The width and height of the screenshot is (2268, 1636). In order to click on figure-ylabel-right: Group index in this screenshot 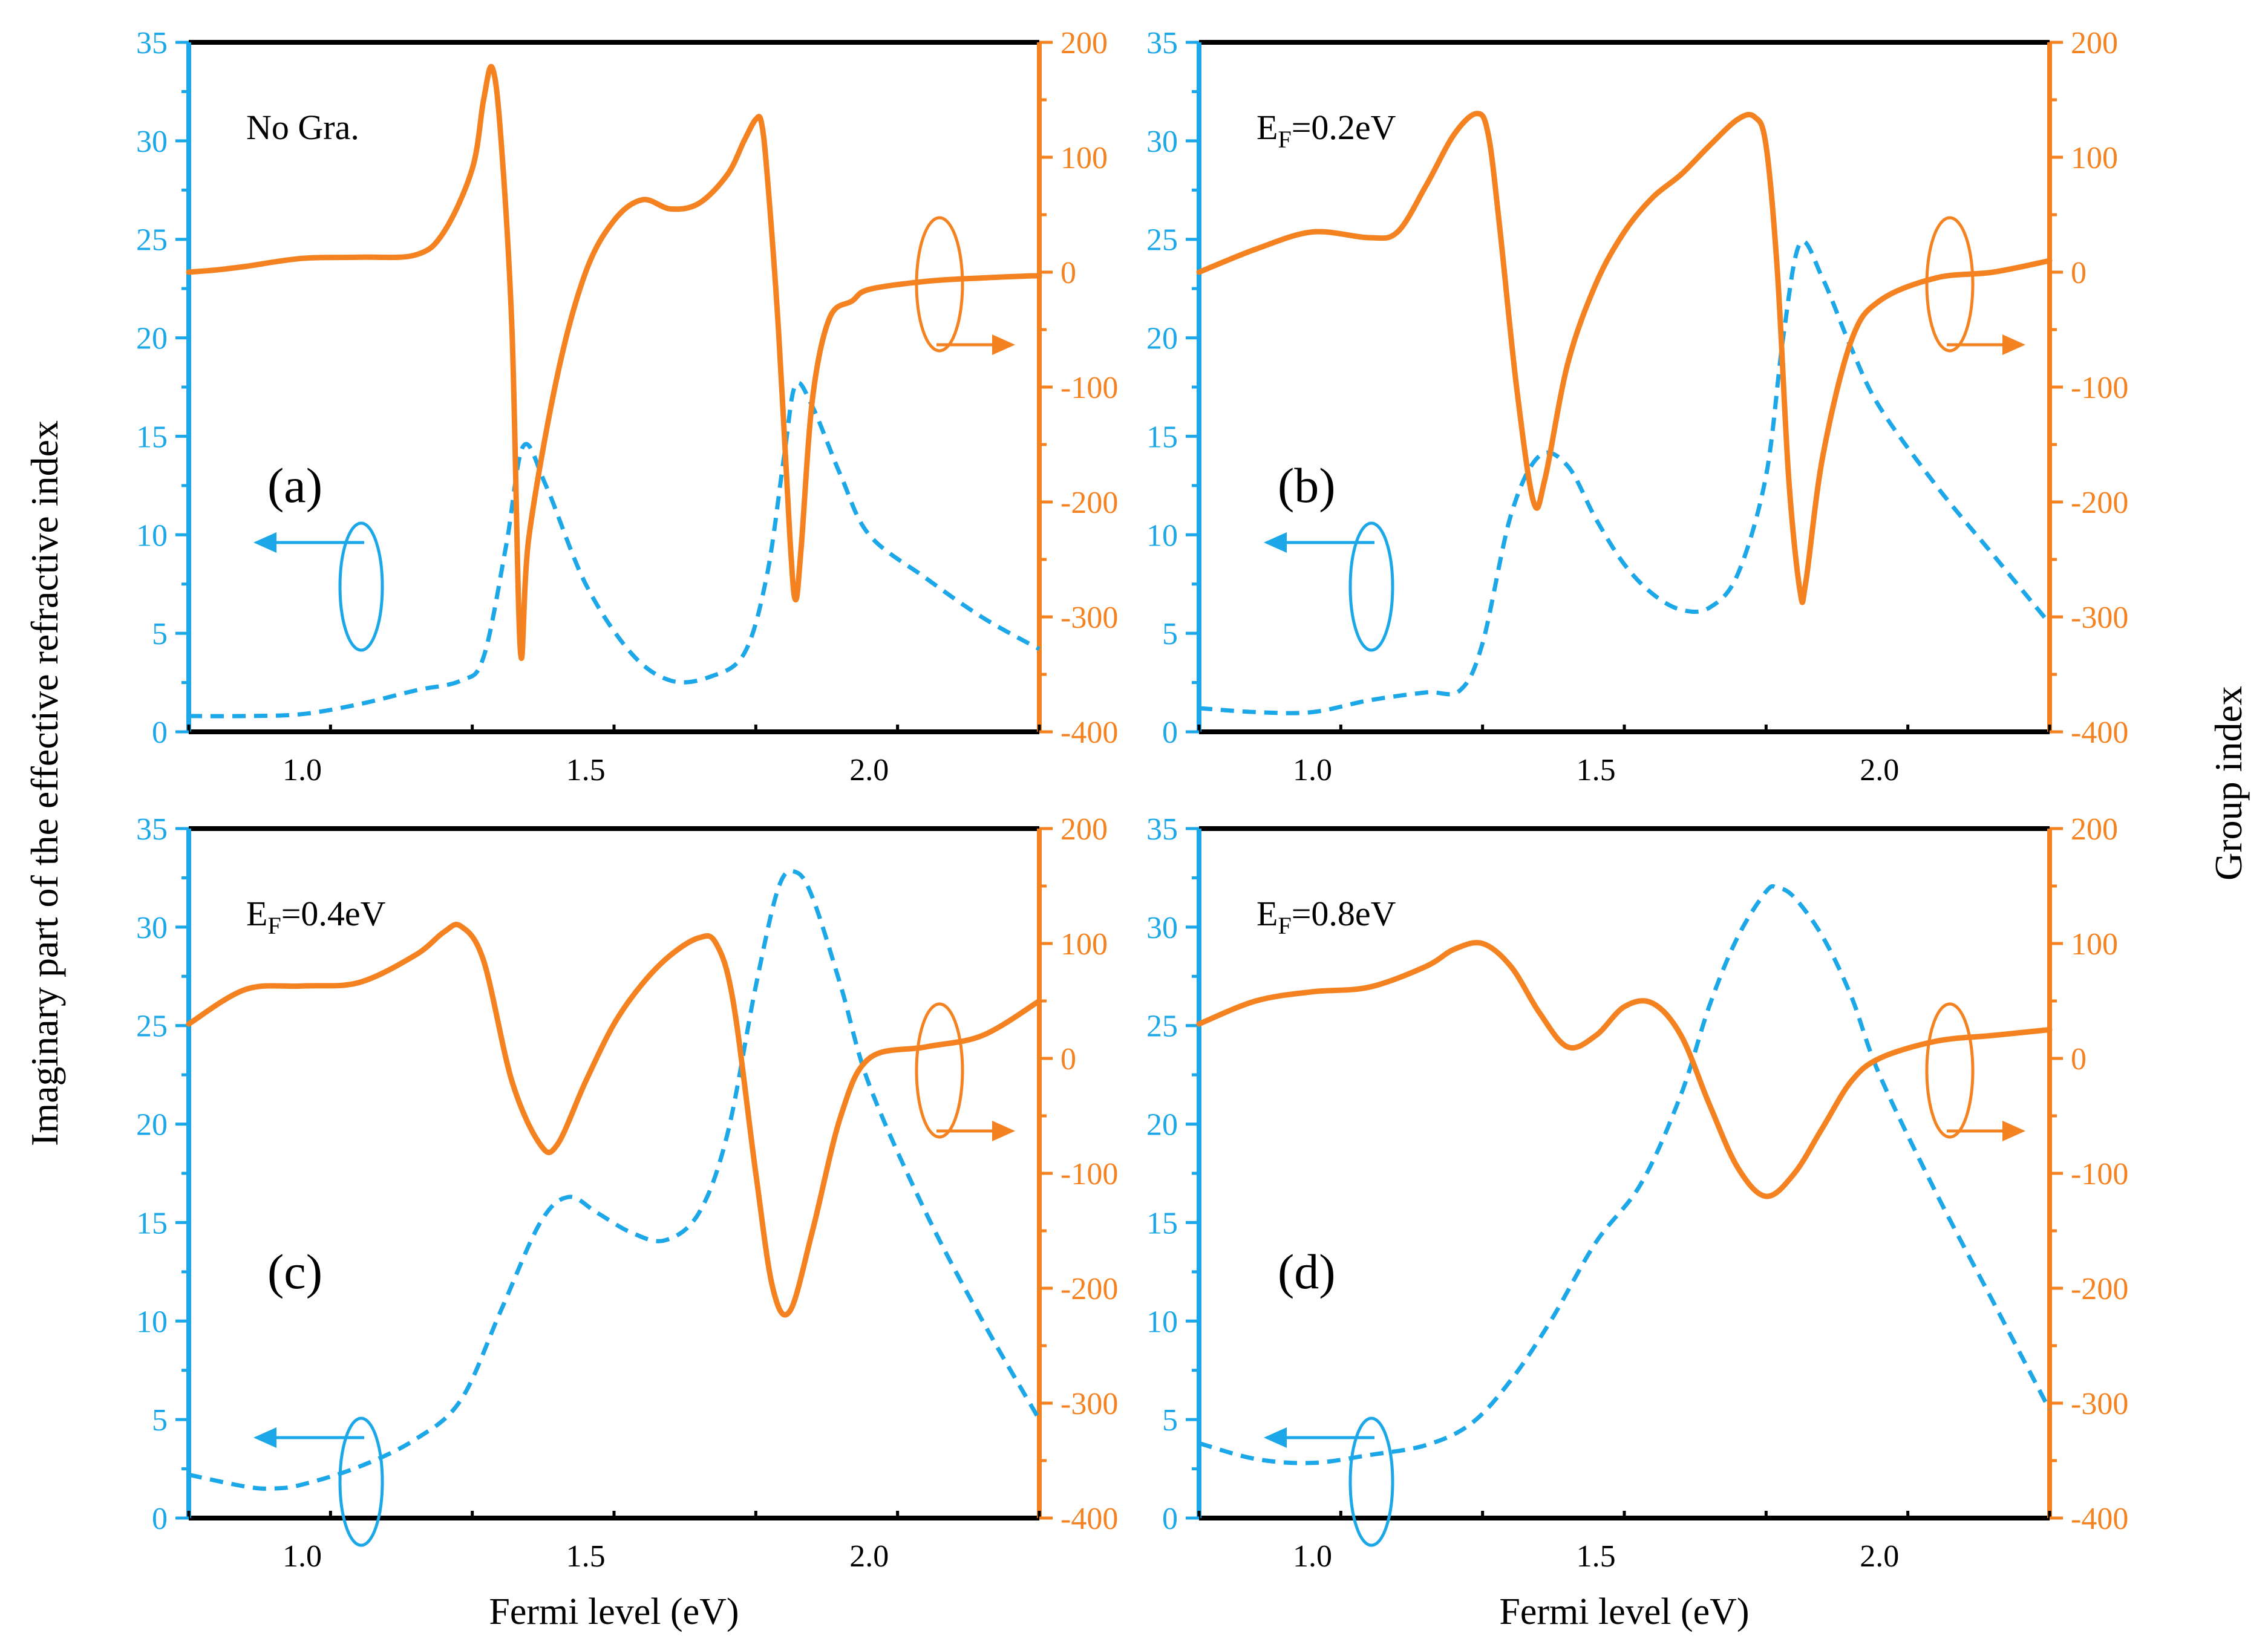, I will do `click(2228, 783)`.